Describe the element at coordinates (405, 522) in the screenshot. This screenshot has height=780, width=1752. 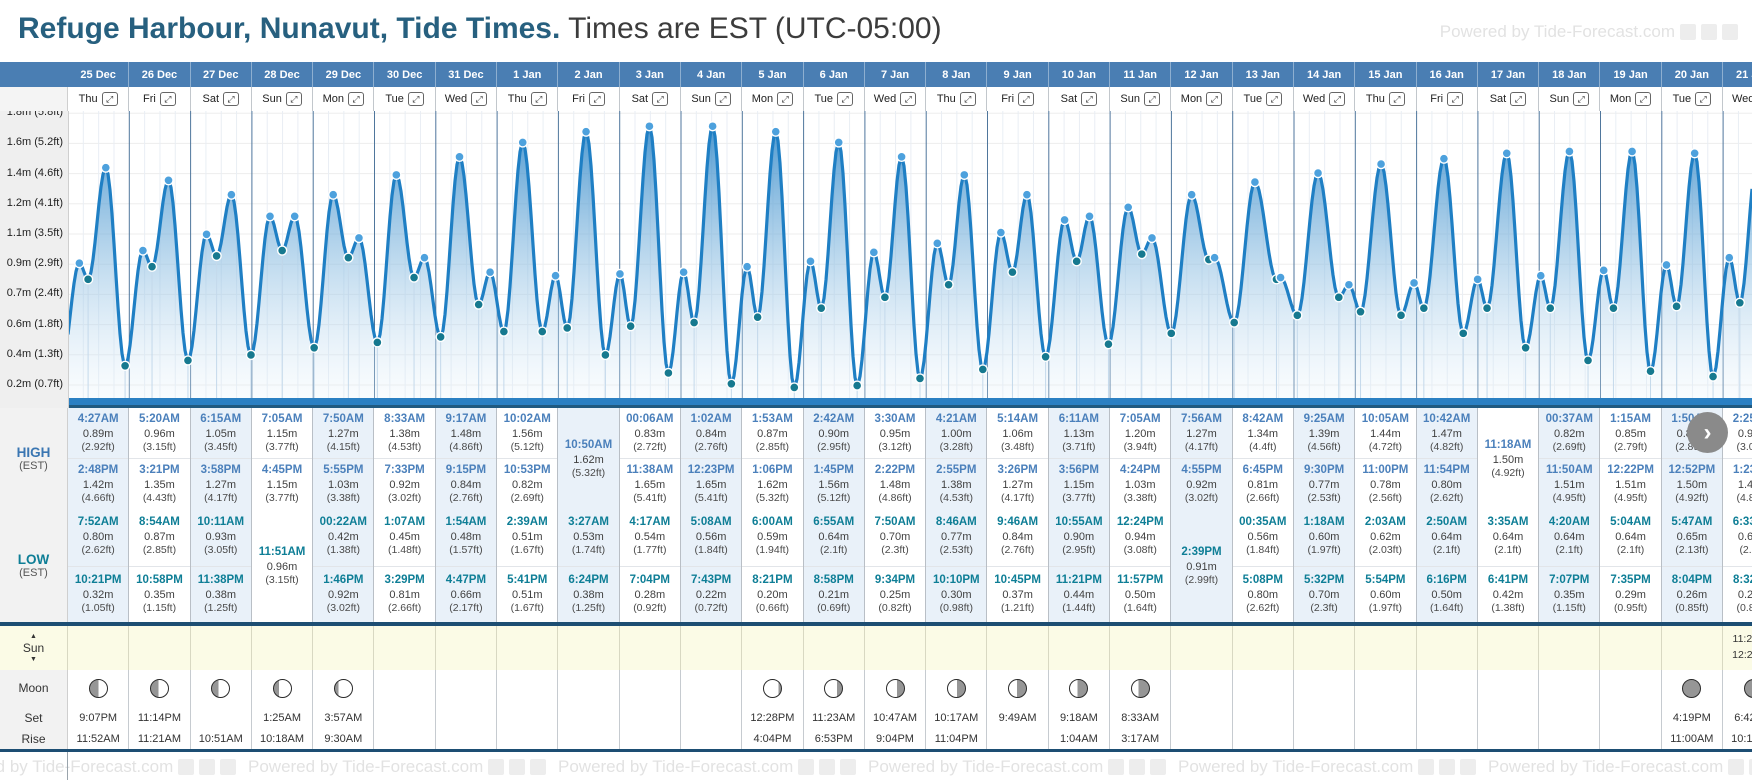
I see `tide-time: 1:07AM` at that location.